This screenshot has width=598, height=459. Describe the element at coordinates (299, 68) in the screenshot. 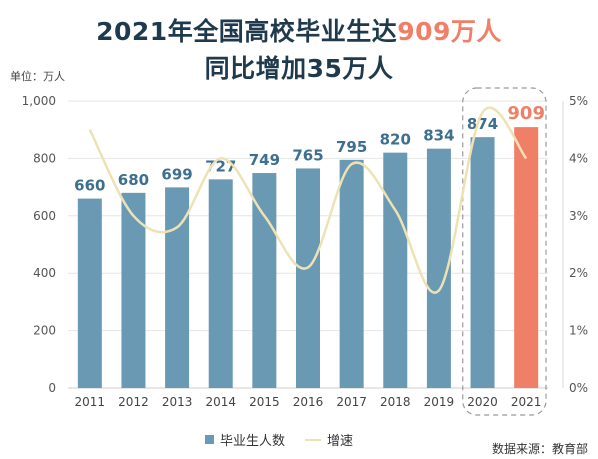

I see `chart-title-line2: 同比增加35万人` at that location.